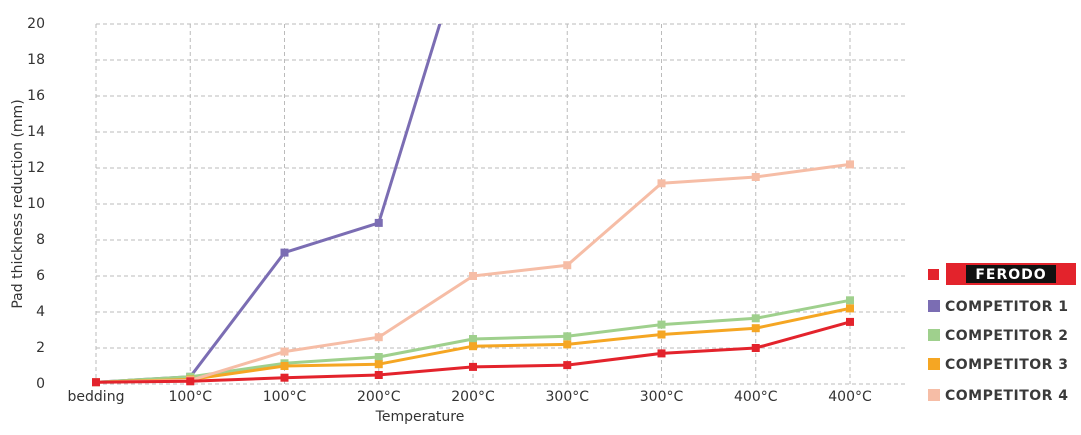 The height and width of the screenshot is (435, 1081). What do you see at coordinates (36, 96) in the screenshot?
I see `y-tick-label: 16` at bounding box center [36, 96].